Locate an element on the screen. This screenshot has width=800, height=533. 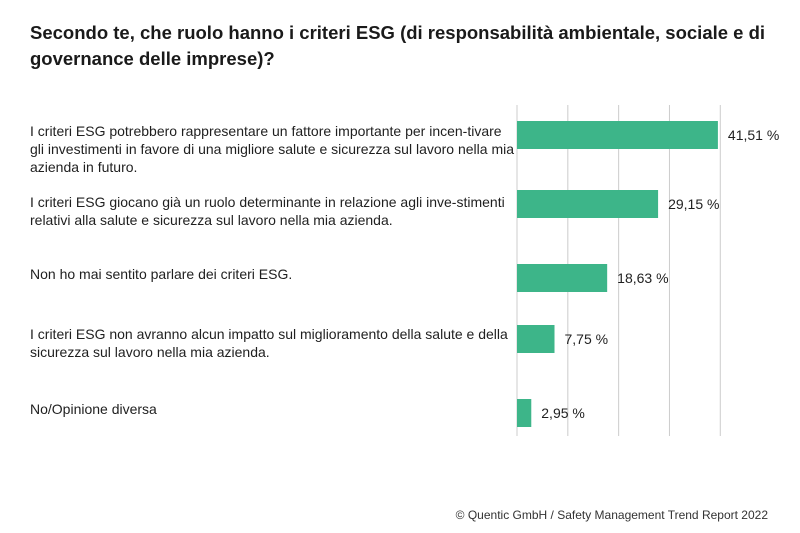
data-label: 29,15 % is located at coordinates (693, 204).